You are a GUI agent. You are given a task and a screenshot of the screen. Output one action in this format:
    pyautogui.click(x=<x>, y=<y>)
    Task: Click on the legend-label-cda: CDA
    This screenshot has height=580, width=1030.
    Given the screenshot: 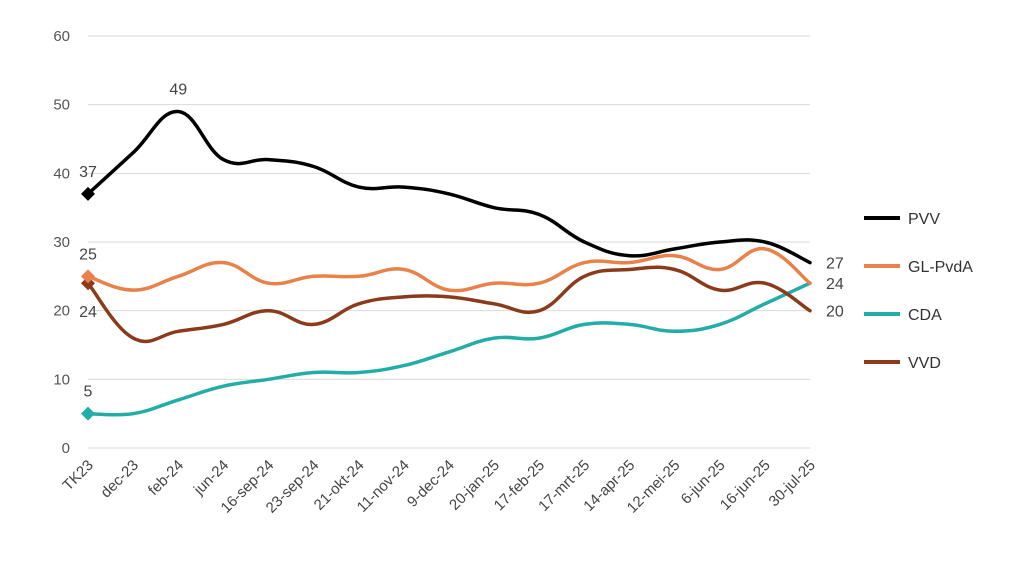 What is the action you would take?
    pyautogui.click(x=925, y=315)
    